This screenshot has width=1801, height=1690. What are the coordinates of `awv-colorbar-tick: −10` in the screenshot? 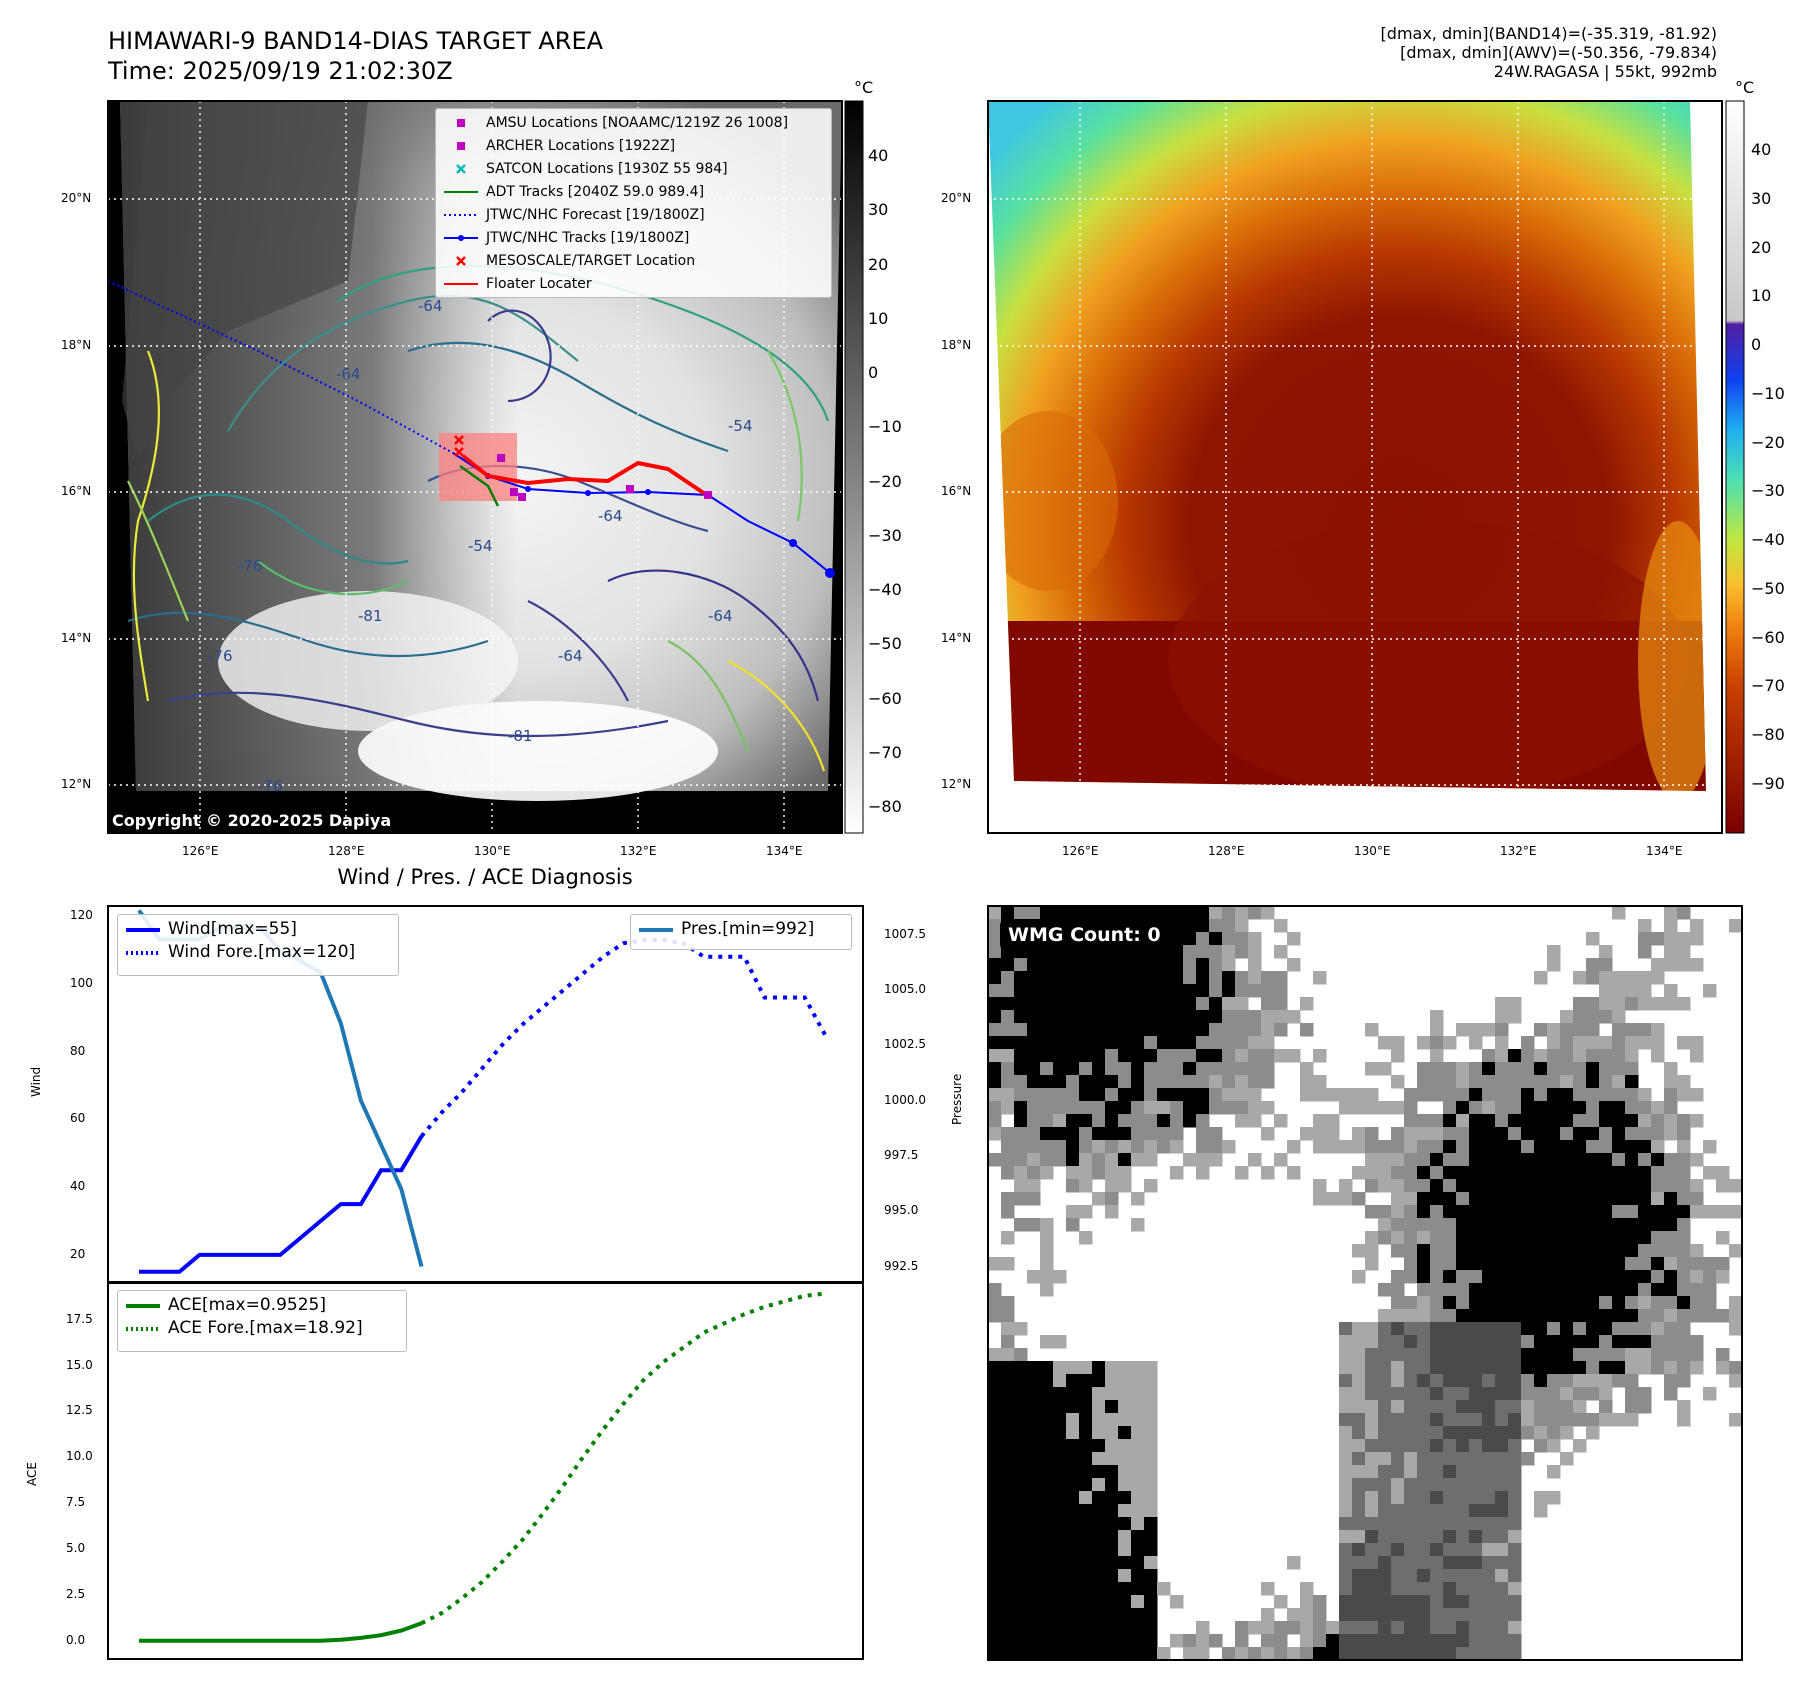 It's located at (1768, 393).